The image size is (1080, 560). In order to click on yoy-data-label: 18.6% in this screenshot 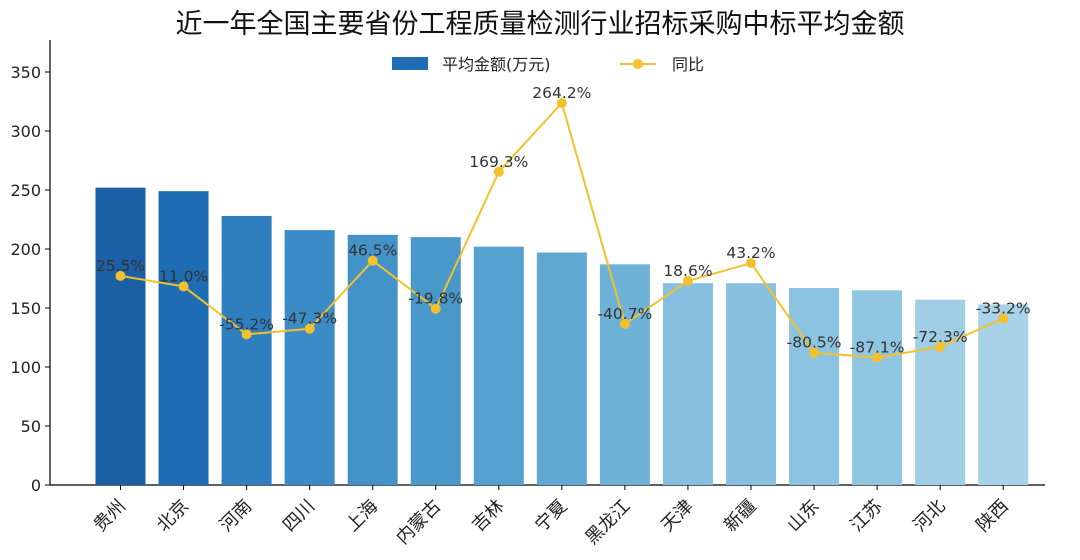, I will do `click(687, 271)`.